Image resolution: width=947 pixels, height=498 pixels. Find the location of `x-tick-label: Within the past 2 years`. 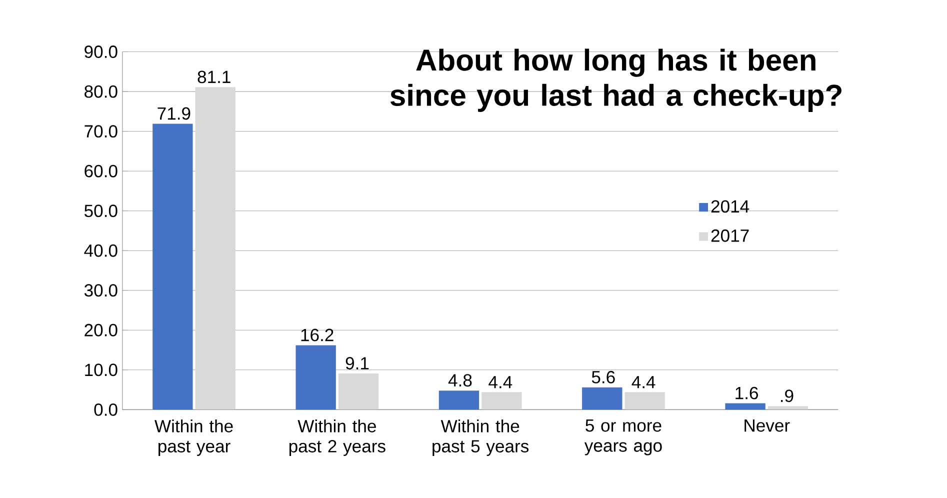

x-tick-label: Within the past 2 years is located at coordinates (337, 437).